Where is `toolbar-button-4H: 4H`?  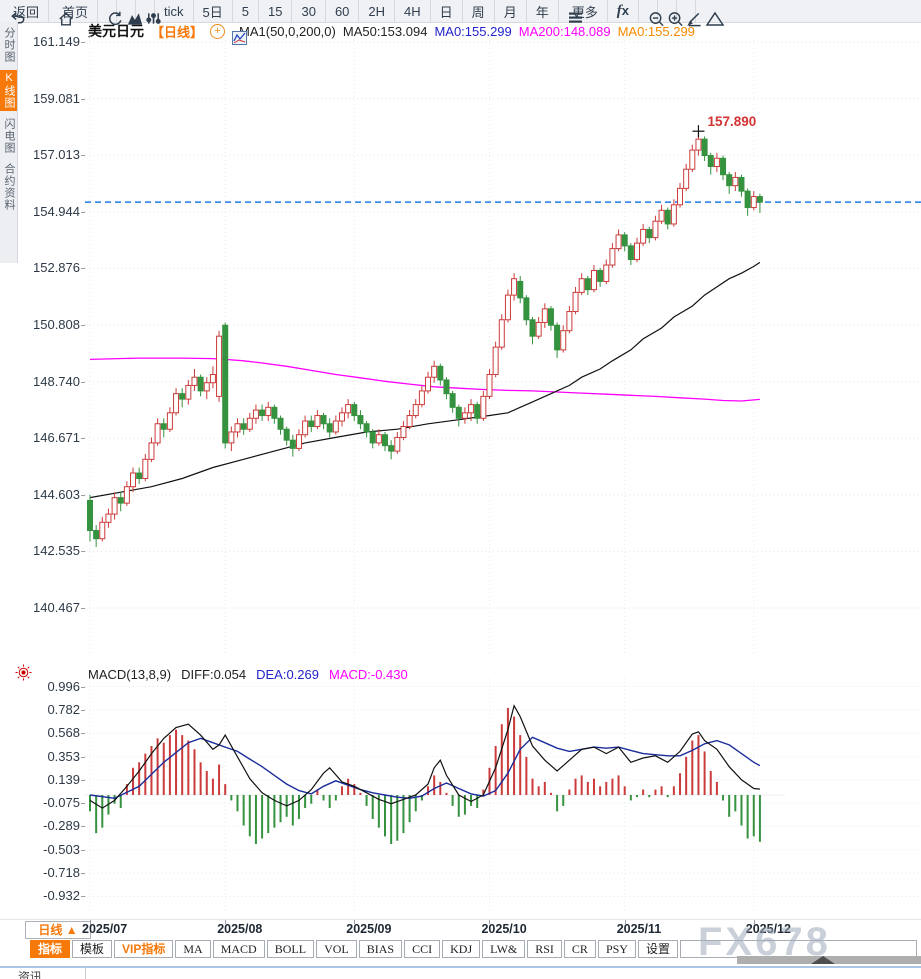
toolbar-button-4H: 4H is located at coordinates (413, 11).